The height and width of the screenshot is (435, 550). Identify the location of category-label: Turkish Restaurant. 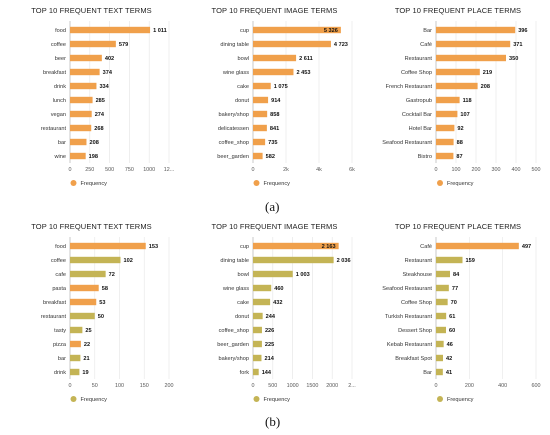
(408, 317).